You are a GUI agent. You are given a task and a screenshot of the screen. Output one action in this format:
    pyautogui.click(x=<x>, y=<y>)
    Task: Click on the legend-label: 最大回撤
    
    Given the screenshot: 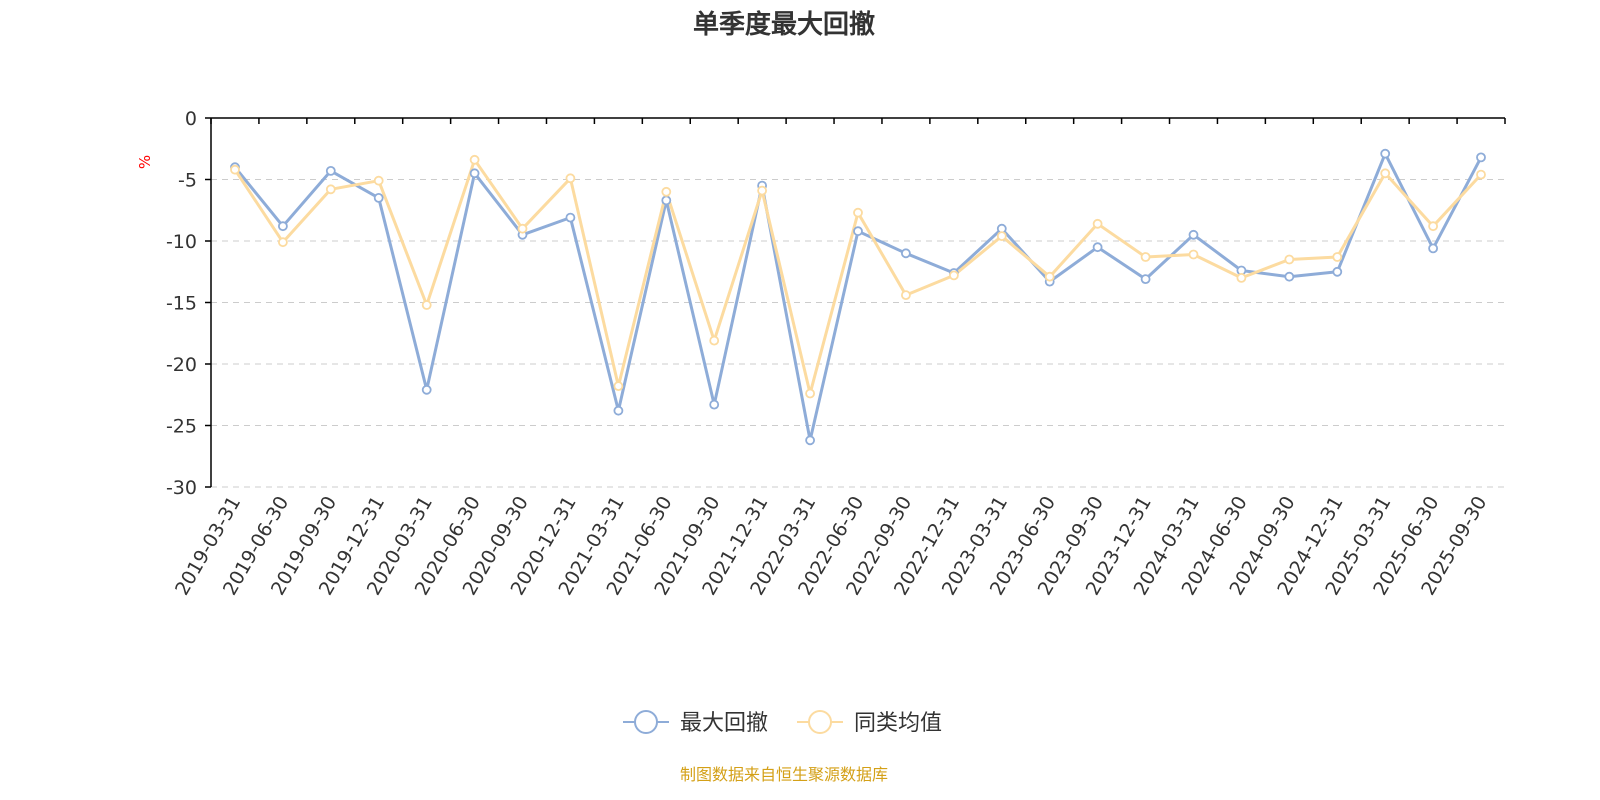 What is the action you would take?
    pyautogui.click(x=724, y=723)
    